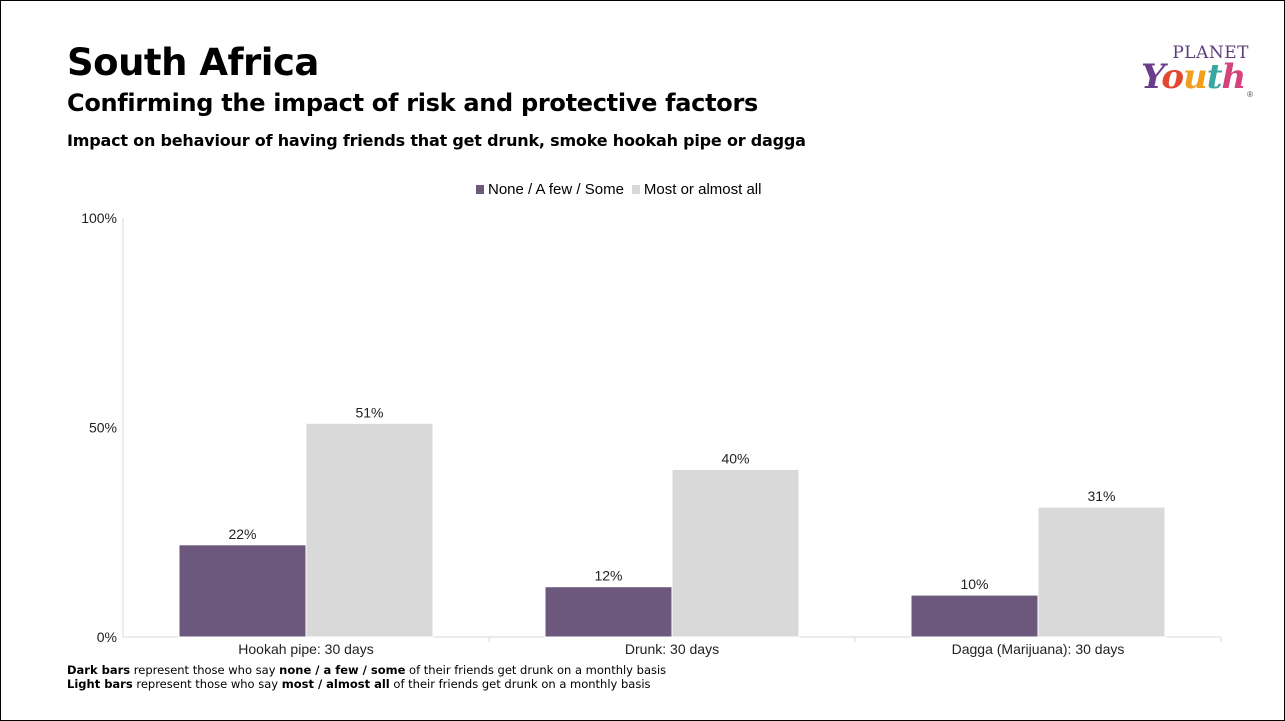 The height and width of the screenshot is (721, 1285). What do you see at coordinates (99, 670) in the screenshot?
I see `footnote-dark-bold: Dark bars` at bounding box center [99, 670].